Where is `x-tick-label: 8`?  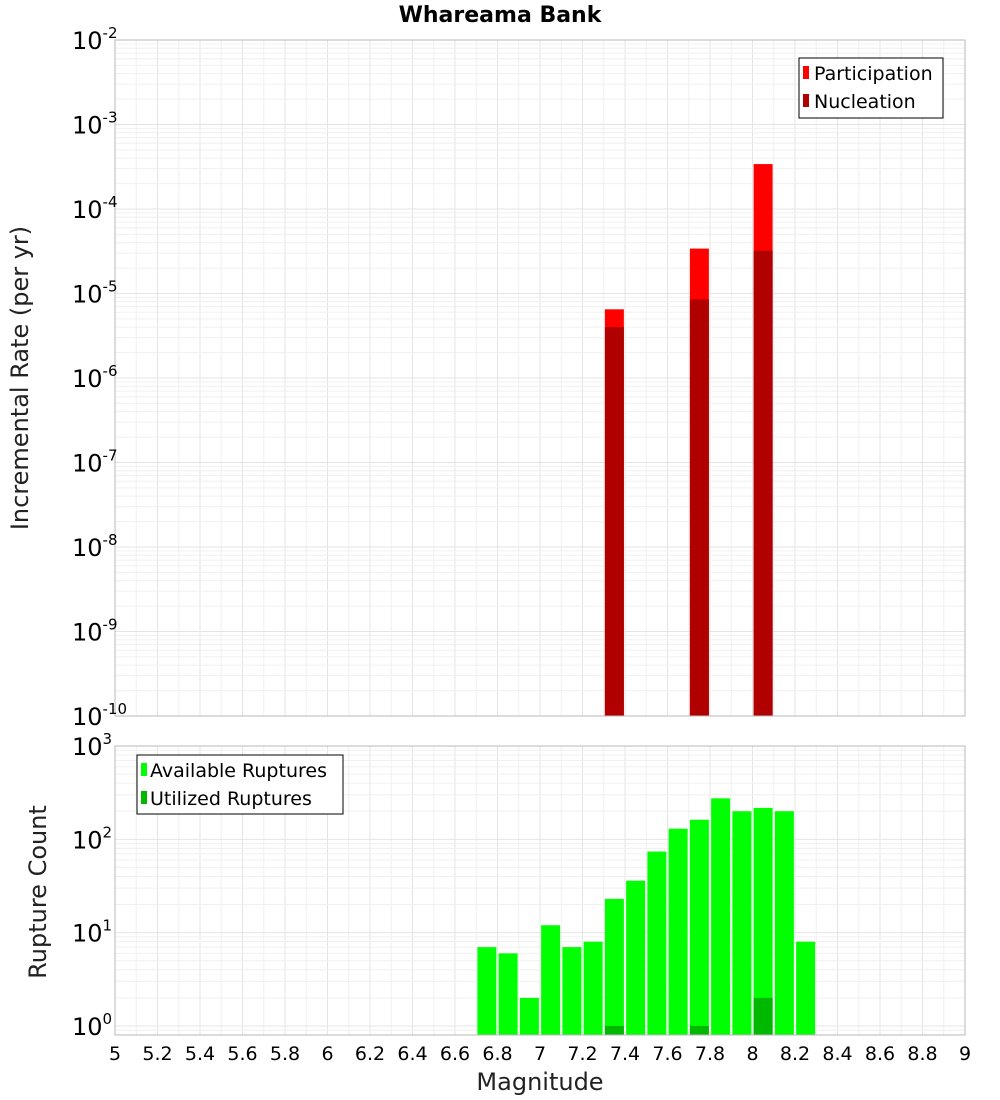
x-tick-label: 8 is located at coordinates (752, 1054).